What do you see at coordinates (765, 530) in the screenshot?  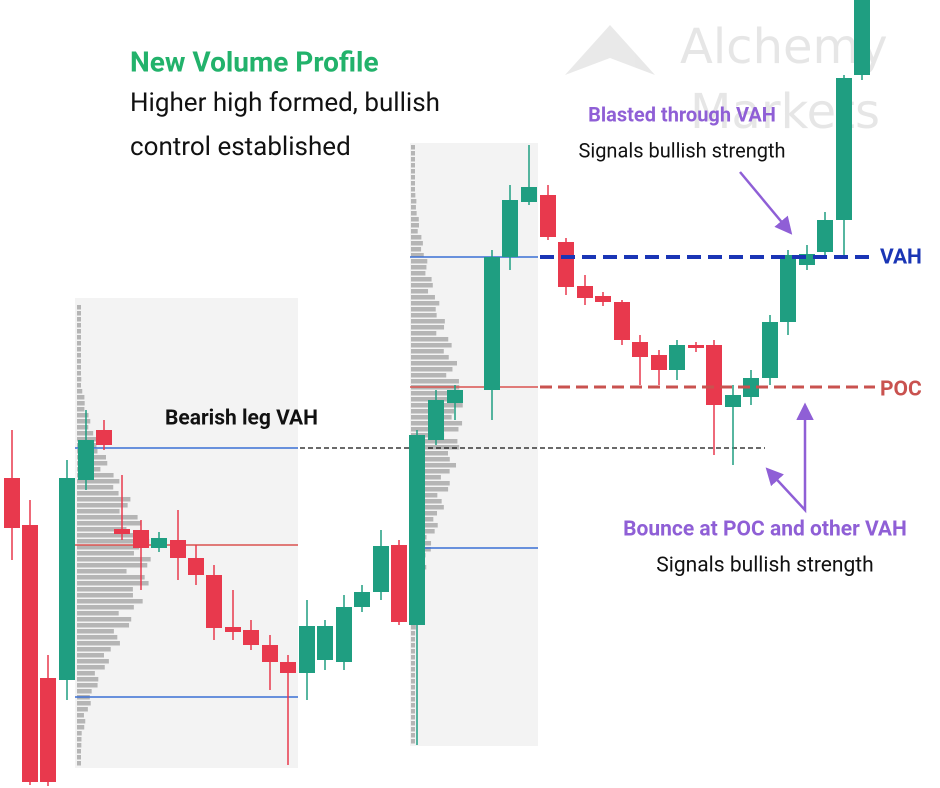 I see `bounce-title: Bounce at POC and other VAH` at bounding box center [765, 530].